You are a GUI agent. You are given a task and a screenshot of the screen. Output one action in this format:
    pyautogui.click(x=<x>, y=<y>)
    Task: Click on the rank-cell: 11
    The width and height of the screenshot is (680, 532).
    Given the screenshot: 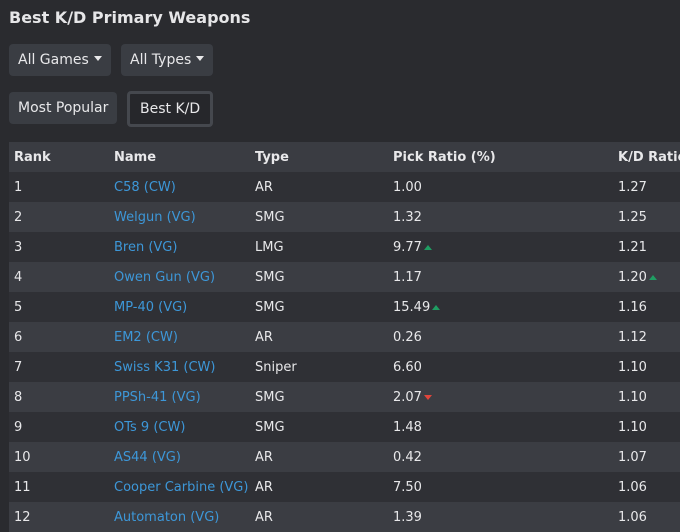 What is the action you would take?
    pyautogui.click(x=59, y=487)
    